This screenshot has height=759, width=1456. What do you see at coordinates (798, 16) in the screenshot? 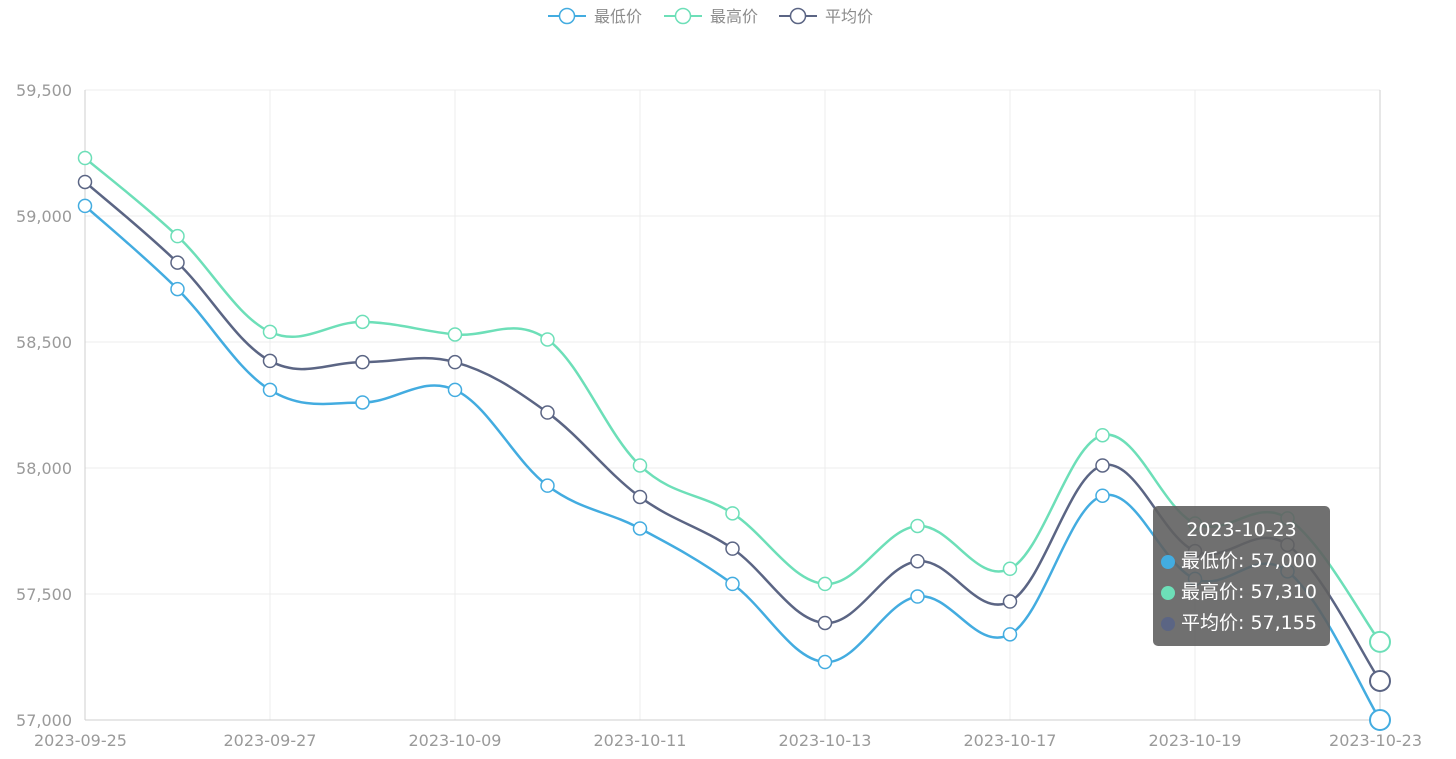
I see `legend-marker-avg` at bounding box center [798, 16].